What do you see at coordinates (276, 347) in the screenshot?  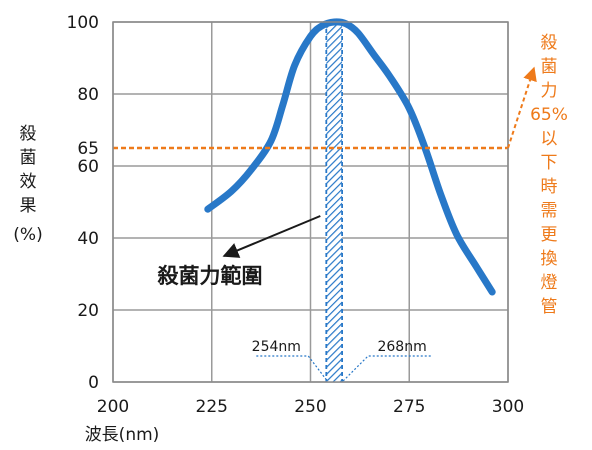 I see `range-left-label: 254nm` at bounding box center [276, 347].